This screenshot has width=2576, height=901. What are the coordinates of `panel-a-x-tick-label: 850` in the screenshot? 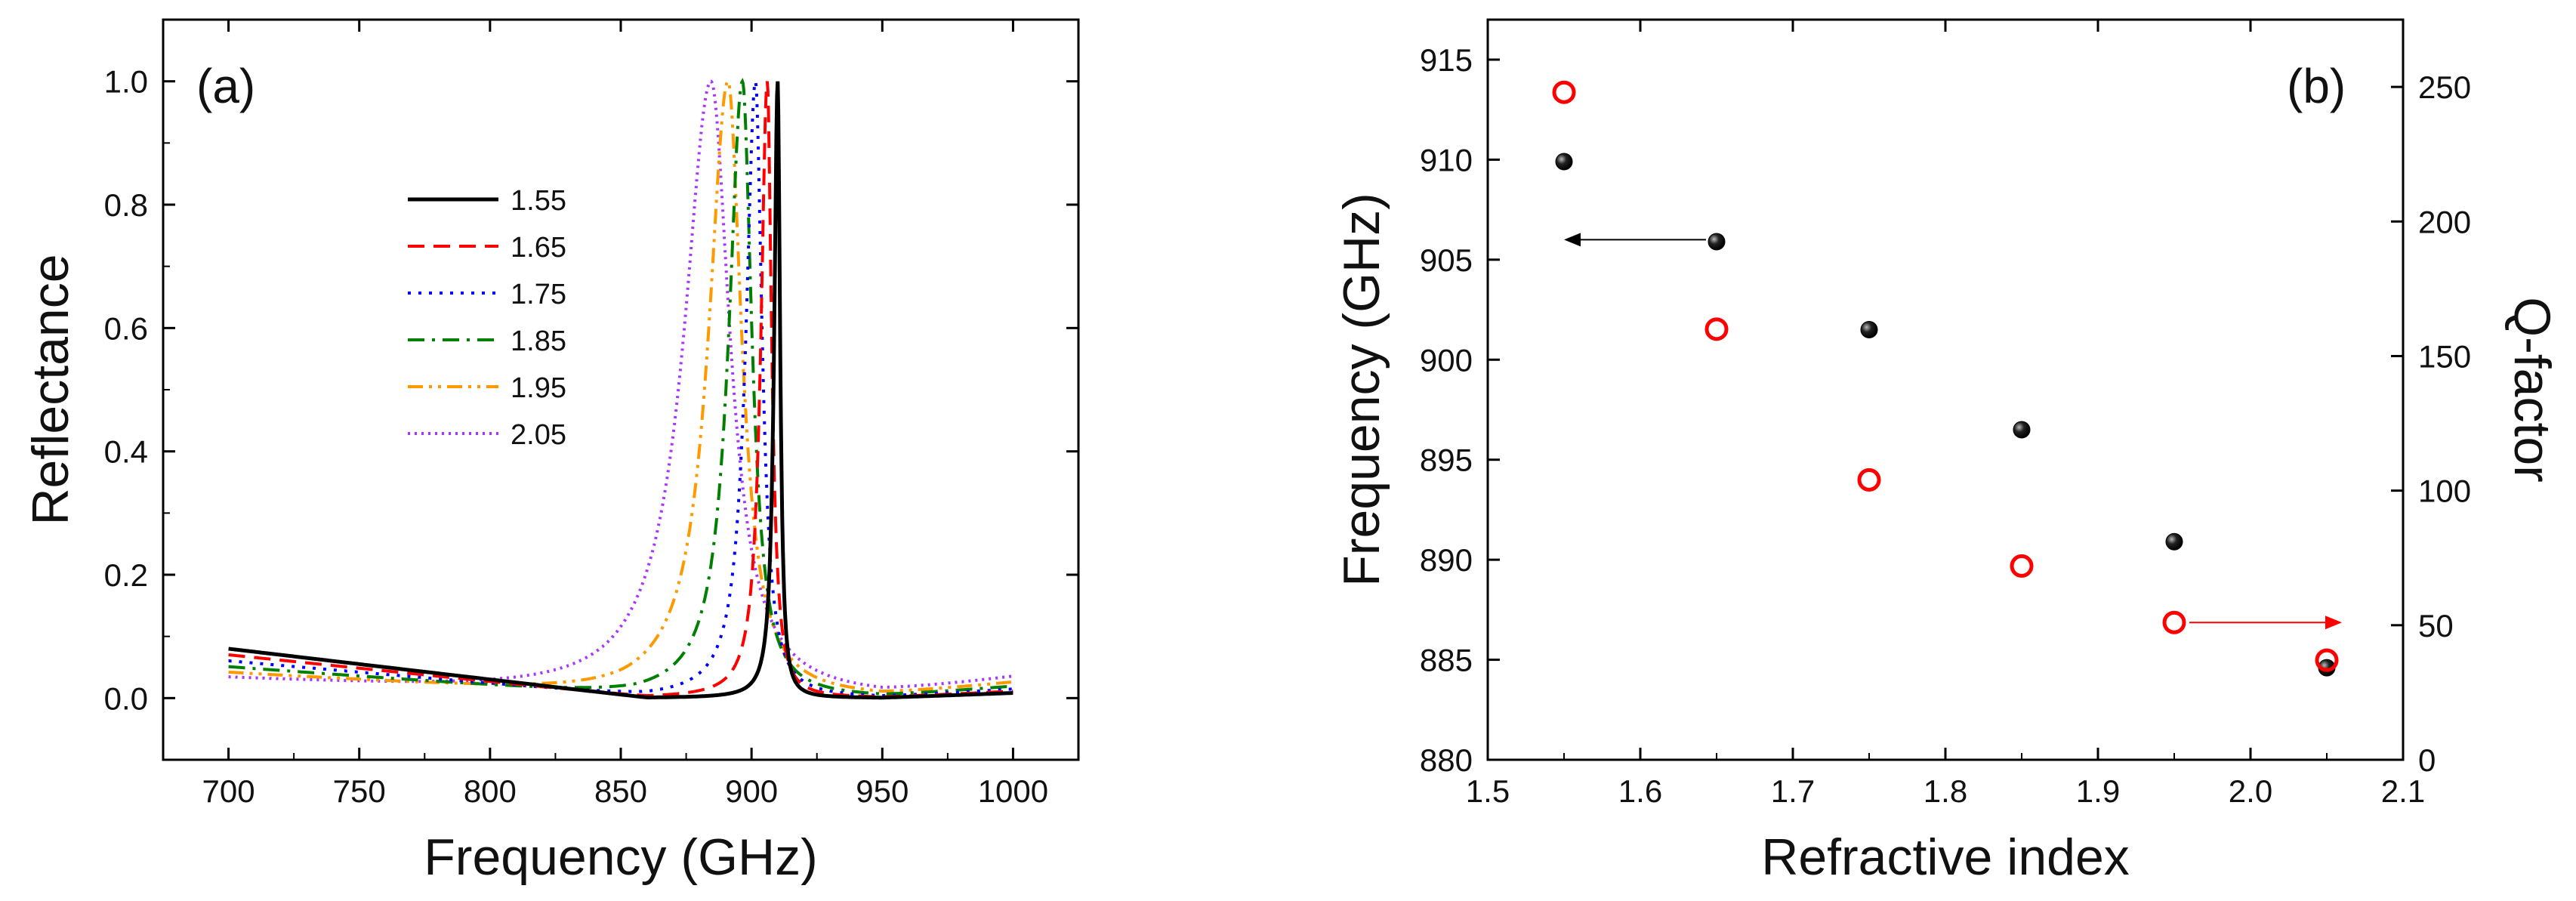 It's located at (620, 791).